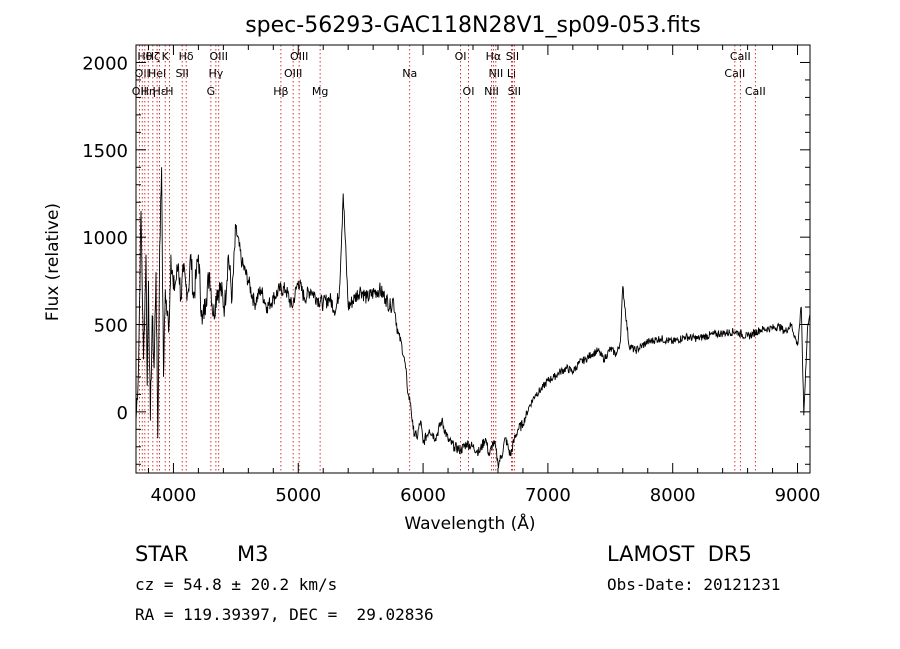 The image size is (900, 649). What do you see at coordinates (298, 495) in the screenshot?
I see `x-tick-label: 5000` at bounding box center [298, 495].